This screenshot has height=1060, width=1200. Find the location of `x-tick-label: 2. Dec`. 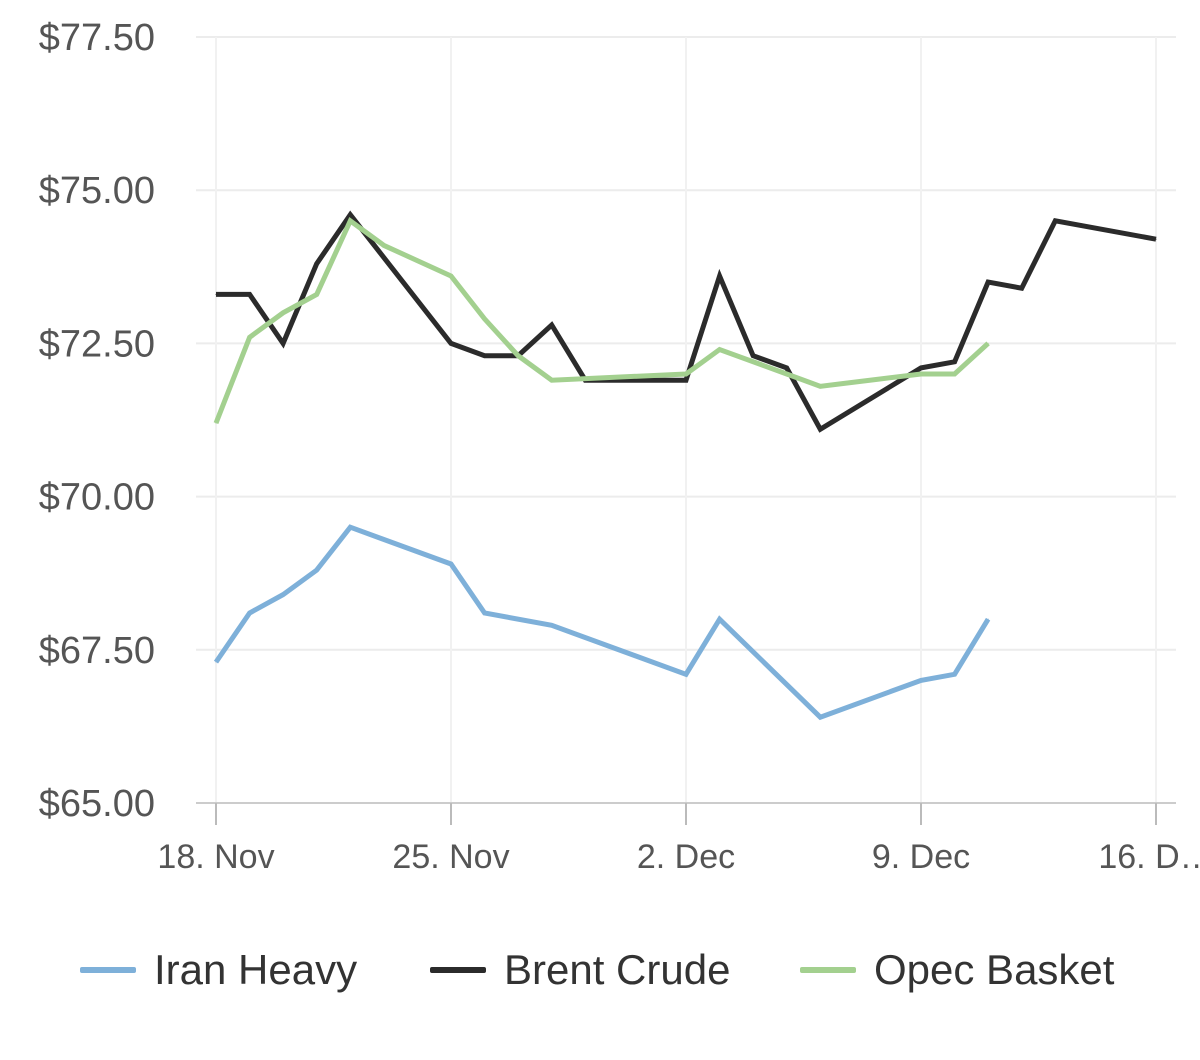

x-tick-label: 2. Dec is located at coordinates (686, 857).